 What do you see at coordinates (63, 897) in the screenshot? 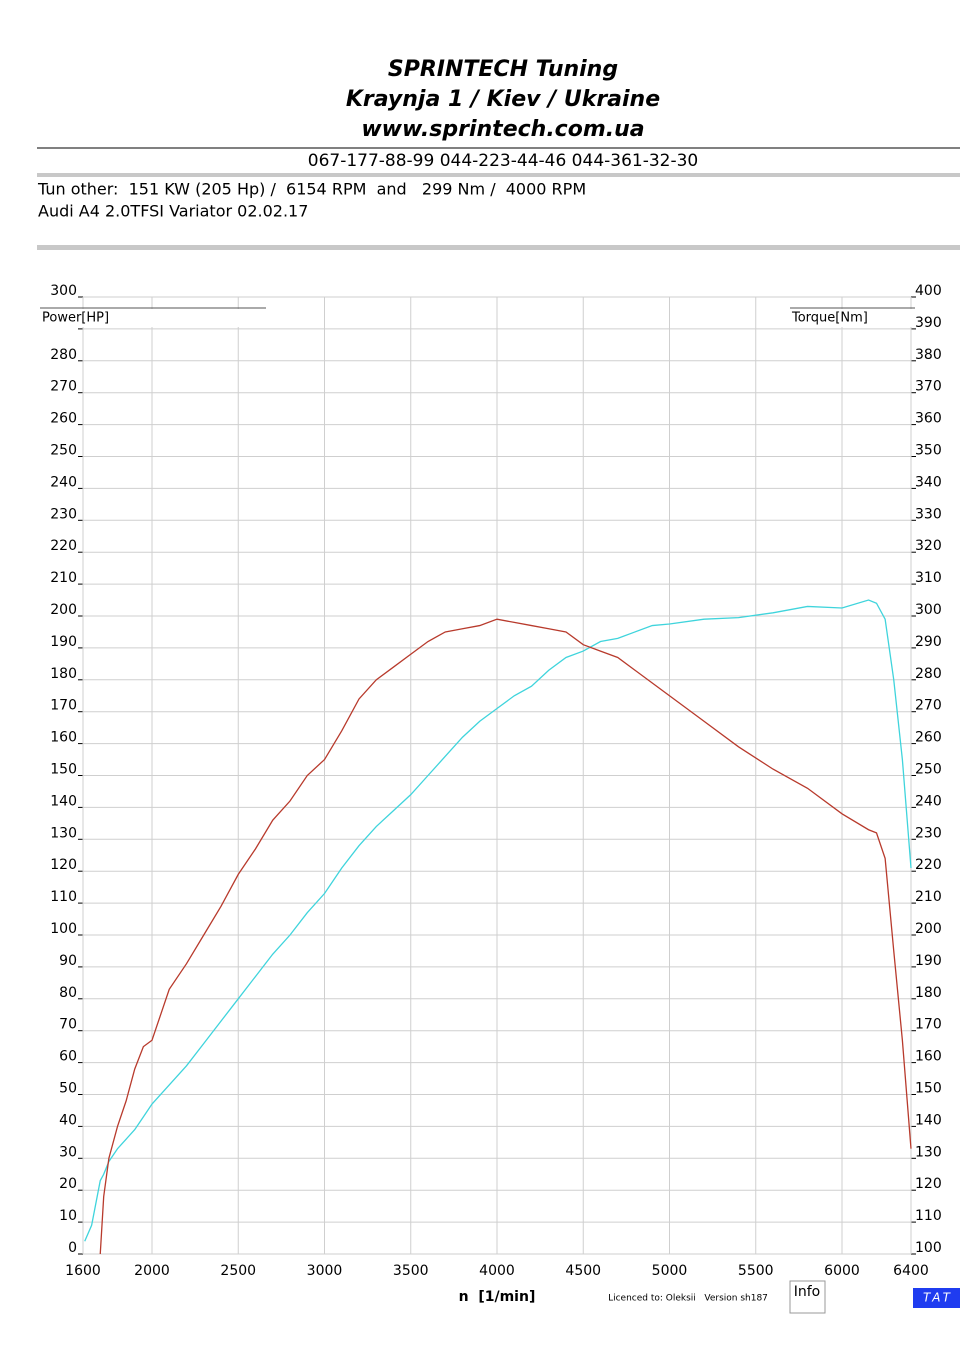
I see `y-tick-label: 110` at bounding box center [63, 897].